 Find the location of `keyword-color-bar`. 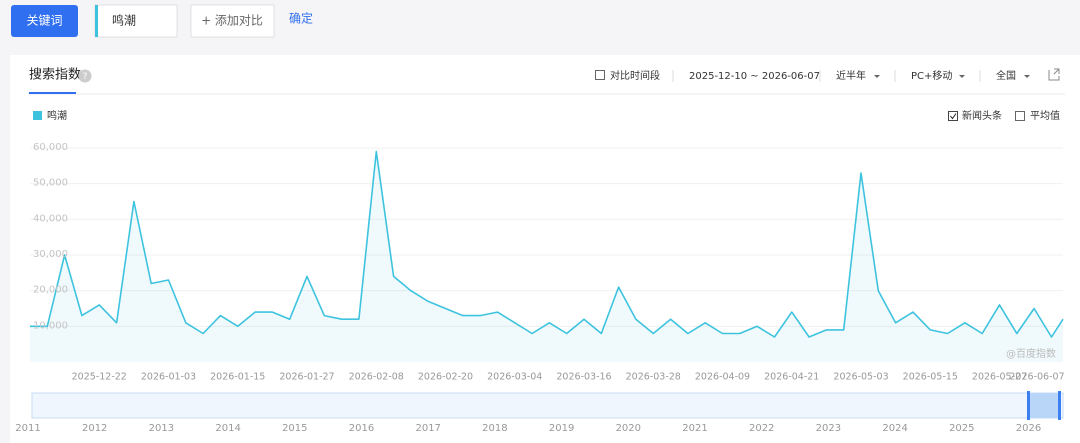

keyword-color-bar is located at coordinates (96, 21).